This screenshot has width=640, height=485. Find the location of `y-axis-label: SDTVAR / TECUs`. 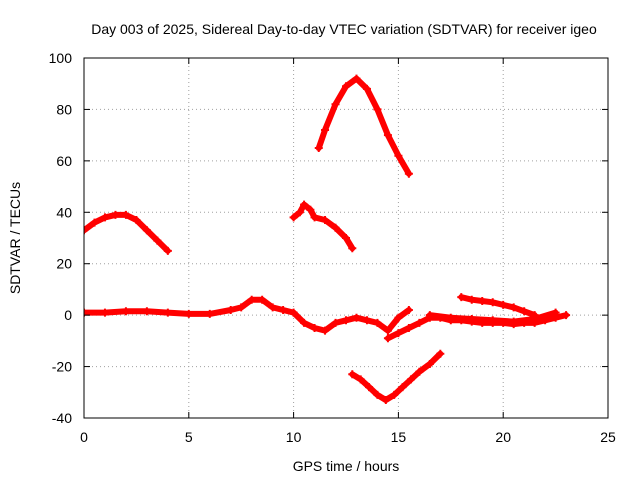

y-axis-label: SDTVAR / TECUs is located at coordinates (15, 238).